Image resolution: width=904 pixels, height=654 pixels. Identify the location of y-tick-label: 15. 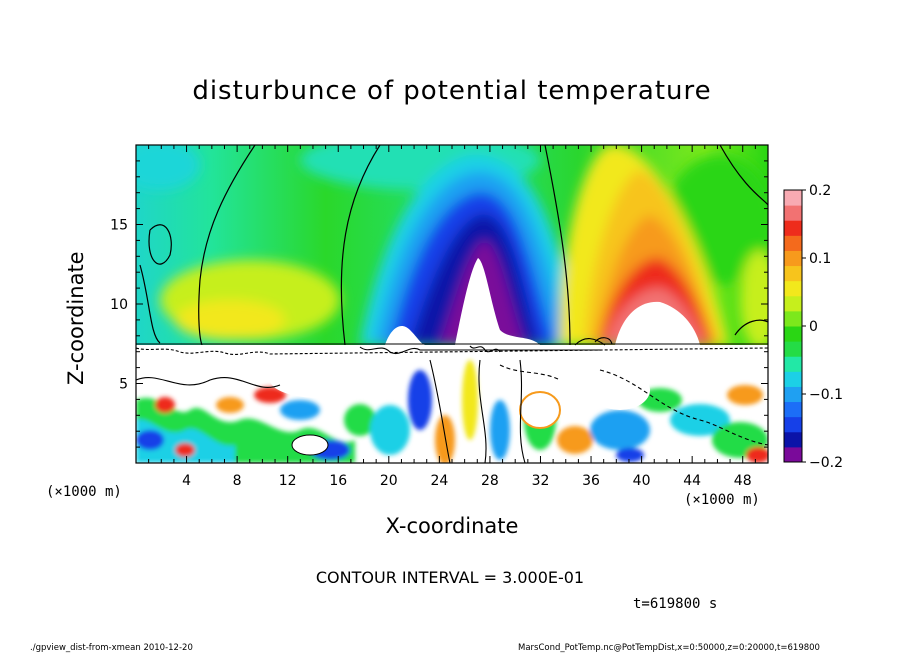
(119, 226).